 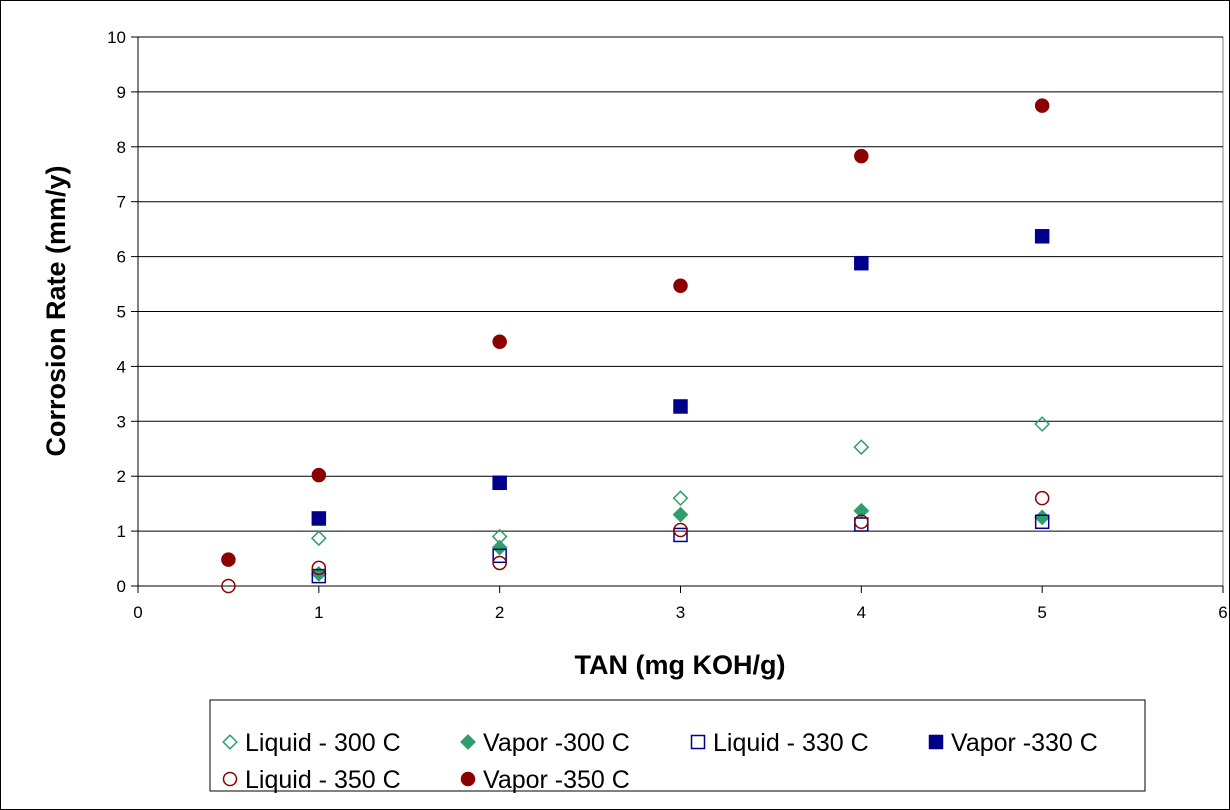 What do you see at coordinates (121, 202) in the screenshot?
I see `y-tick-label: 7` at bounding box center [121, 202].